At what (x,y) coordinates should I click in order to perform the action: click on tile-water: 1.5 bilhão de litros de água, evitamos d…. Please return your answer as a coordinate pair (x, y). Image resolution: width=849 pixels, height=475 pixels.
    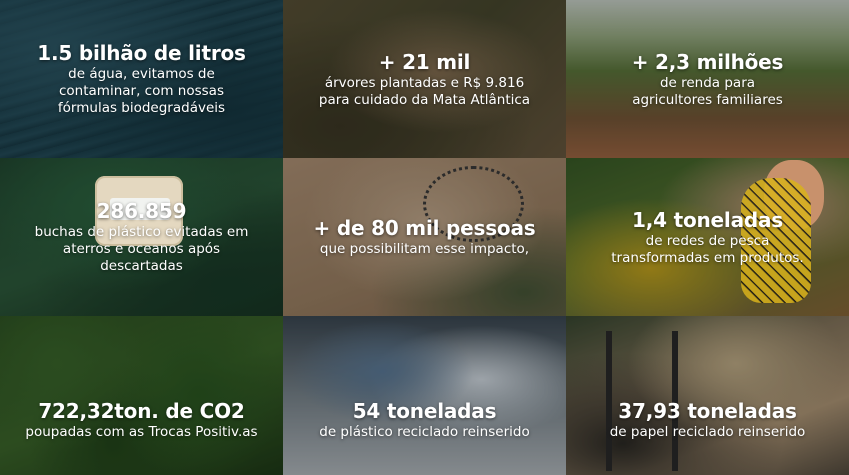
    Looking at the image, I should click on (141, 79).